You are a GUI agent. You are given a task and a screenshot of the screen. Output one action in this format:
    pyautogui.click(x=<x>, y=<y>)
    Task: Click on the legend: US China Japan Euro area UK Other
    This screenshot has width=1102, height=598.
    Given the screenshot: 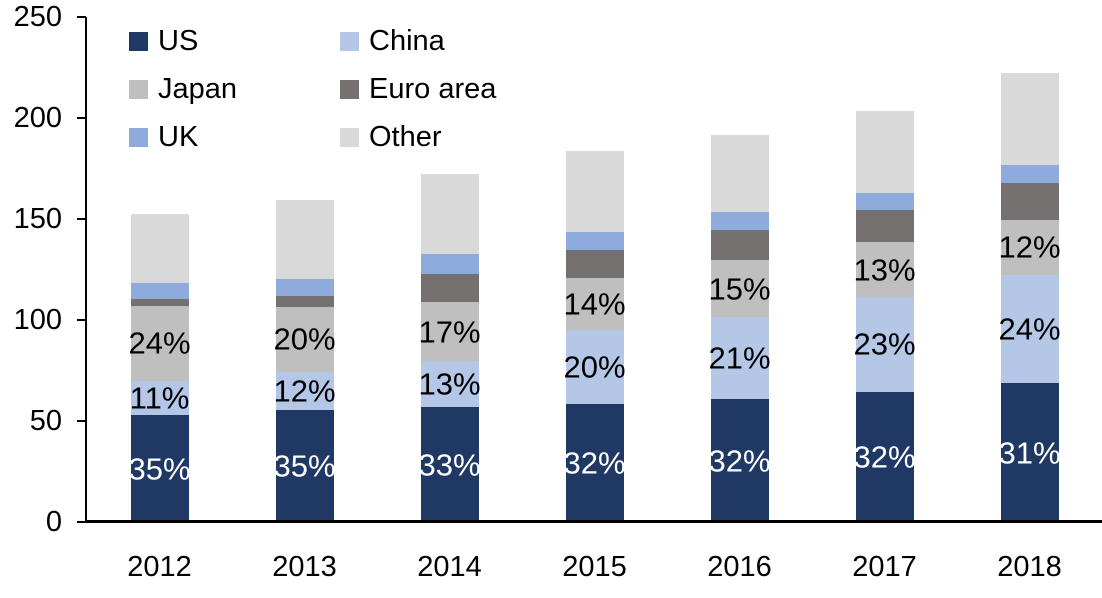 What is the action you would take?
    pyautogui.click(x=312, y=89)
    